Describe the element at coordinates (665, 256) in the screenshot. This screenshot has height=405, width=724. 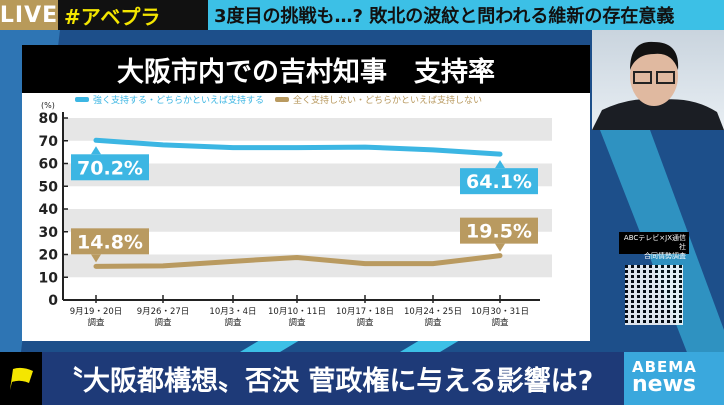
I see `source-line2: 合同情勢調査` at that location.